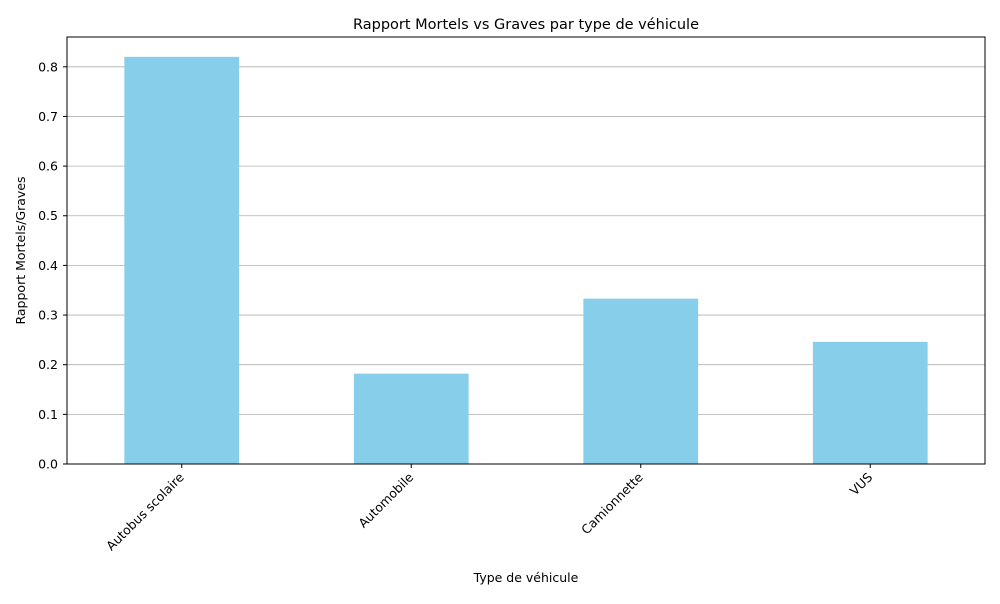 The image size is (1000, 604). What do you see at coordinates (48, 315) in the screenshot?
I see `y-tick-label: 0.3` at bounding box center [48, 315].